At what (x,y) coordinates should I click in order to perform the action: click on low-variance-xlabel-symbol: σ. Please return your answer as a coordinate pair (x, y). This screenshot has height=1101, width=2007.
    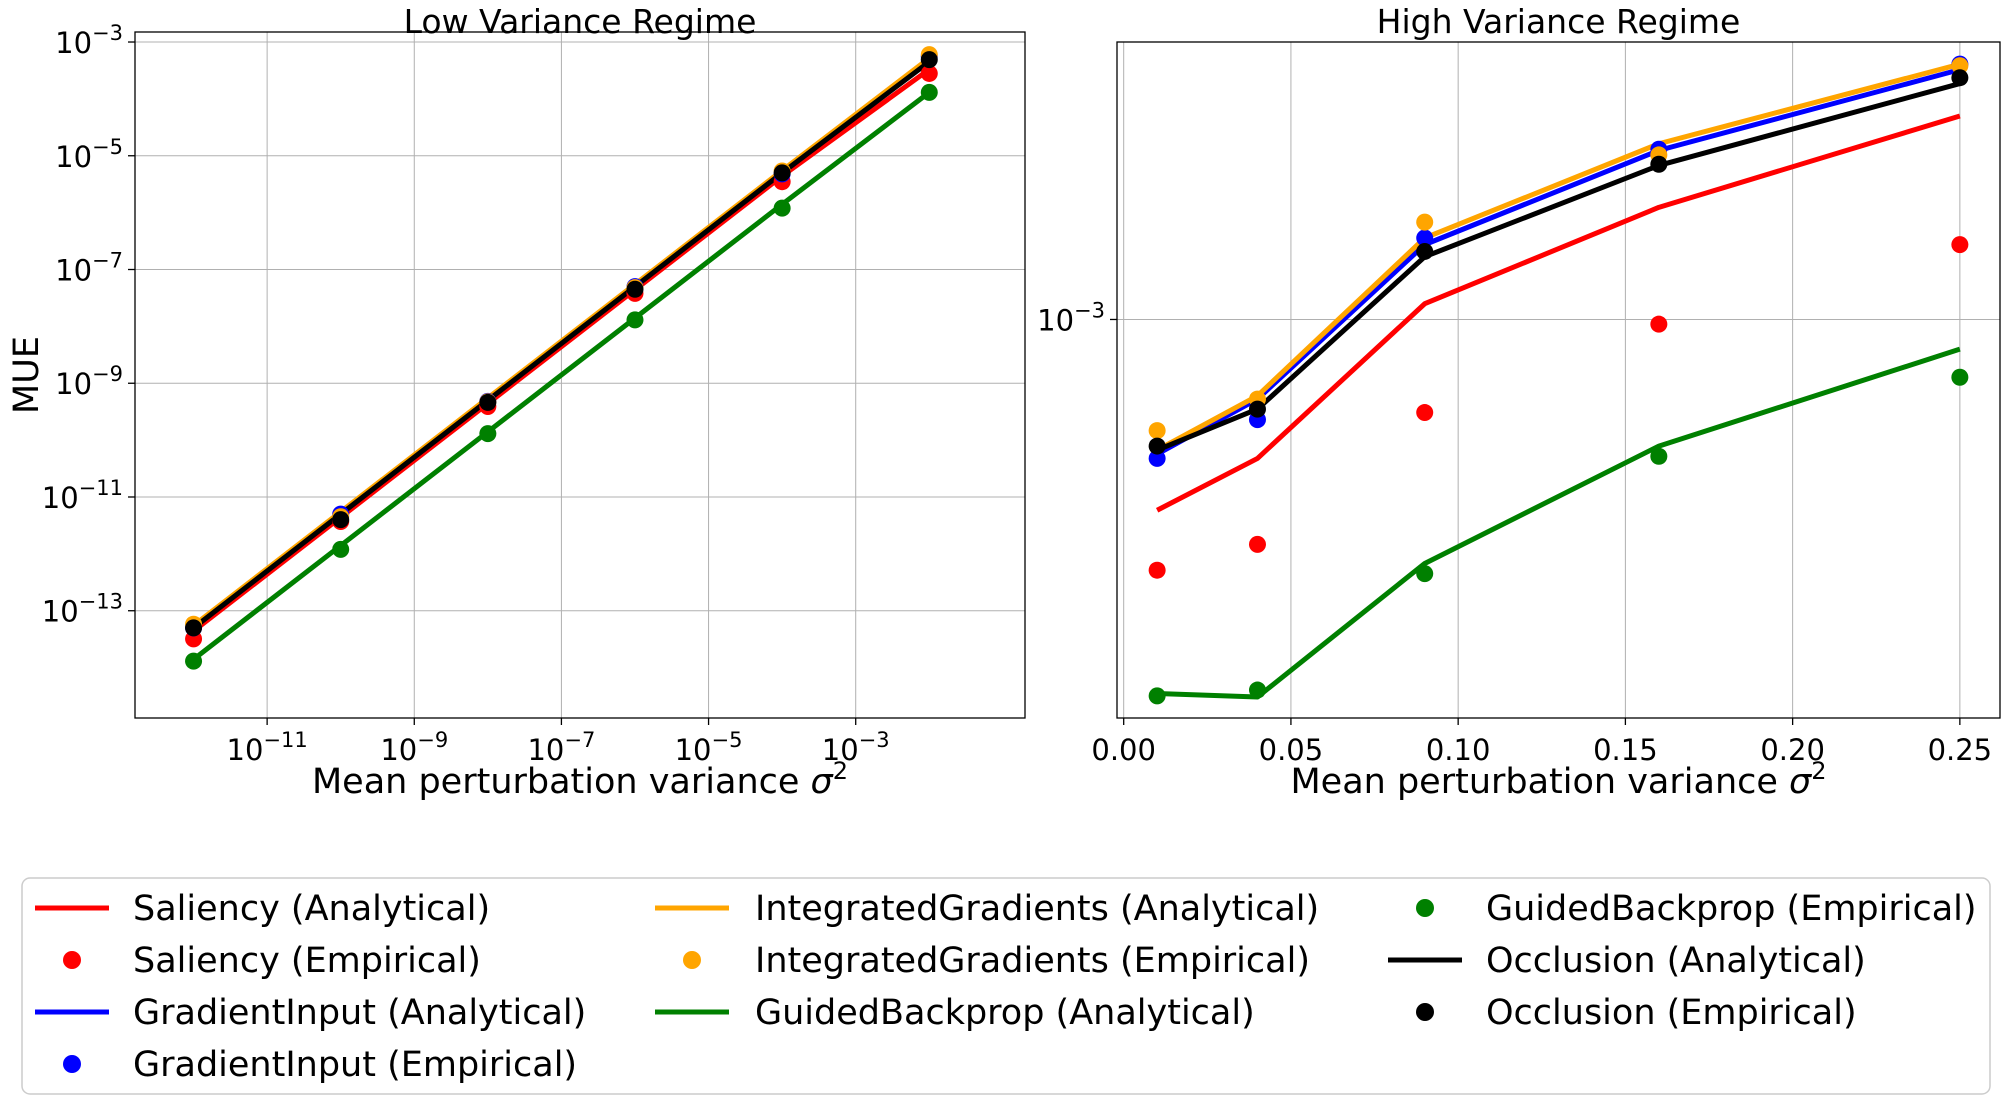
    Looking at the image, I should click on (823, 782).